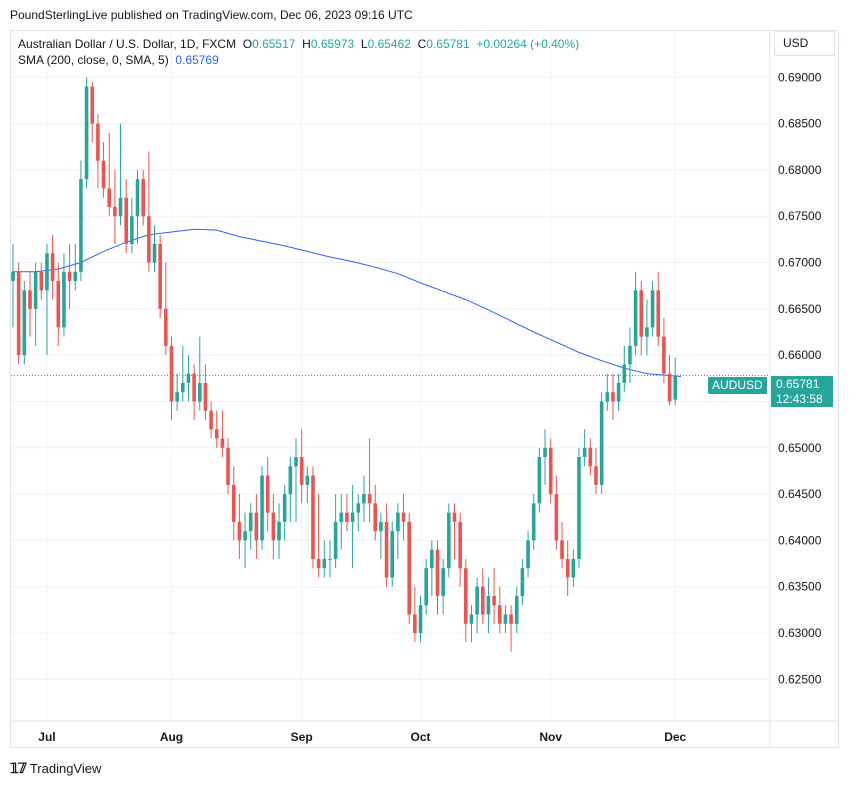  What do you see at coordinates (800, 170) in the screenshot?
I see `price-tick-label: 0.68000` at bounding box center [800, 170].